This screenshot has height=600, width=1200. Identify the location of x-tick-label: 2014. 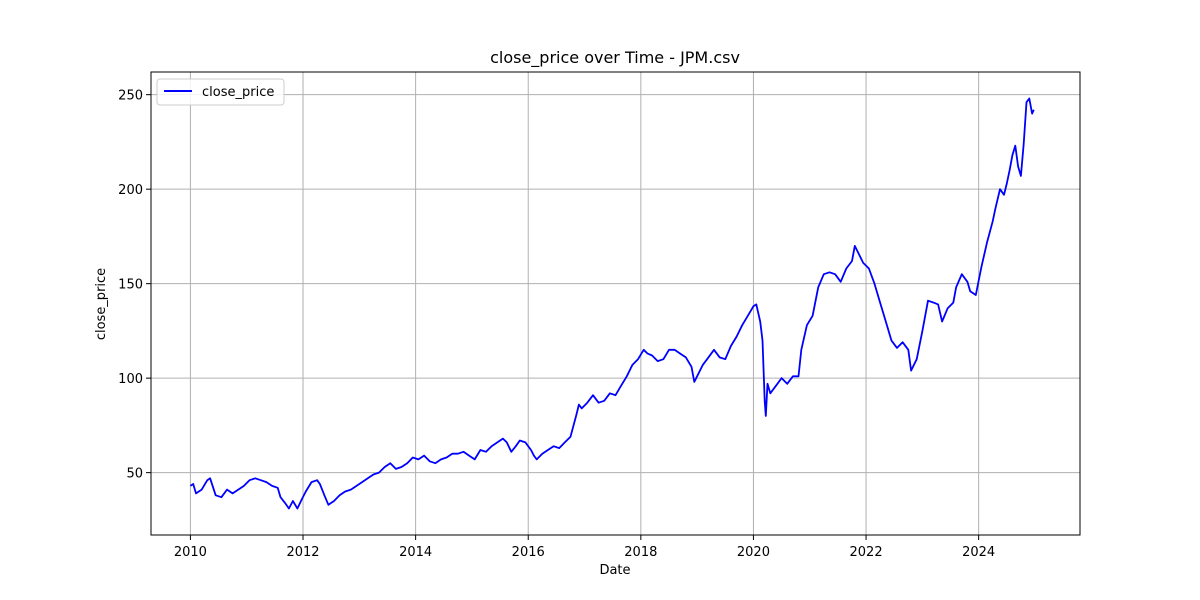
(415, 552).